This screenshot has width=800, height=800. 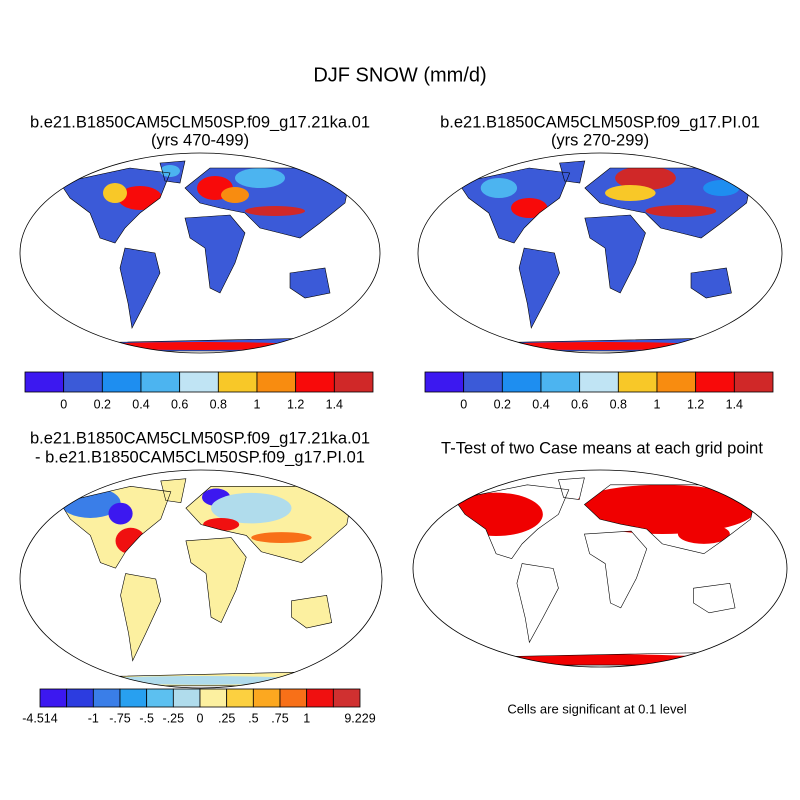 I want to click on colorbar-label: 0.6, so click(x=179, y=404).